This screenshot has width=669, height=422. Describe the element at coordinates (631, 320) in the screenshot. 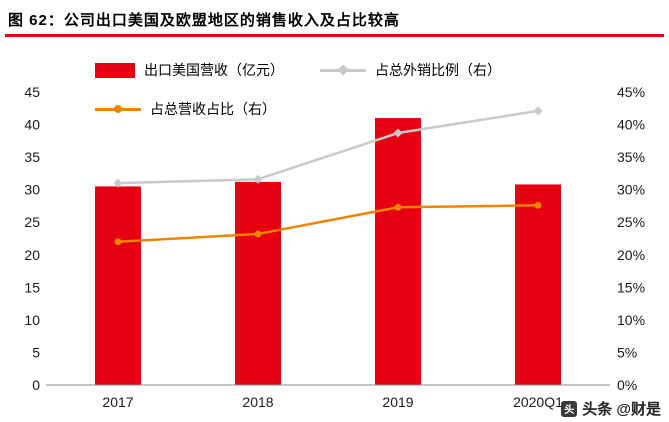

I see `y-axis-right-tick: 10%` at that location.